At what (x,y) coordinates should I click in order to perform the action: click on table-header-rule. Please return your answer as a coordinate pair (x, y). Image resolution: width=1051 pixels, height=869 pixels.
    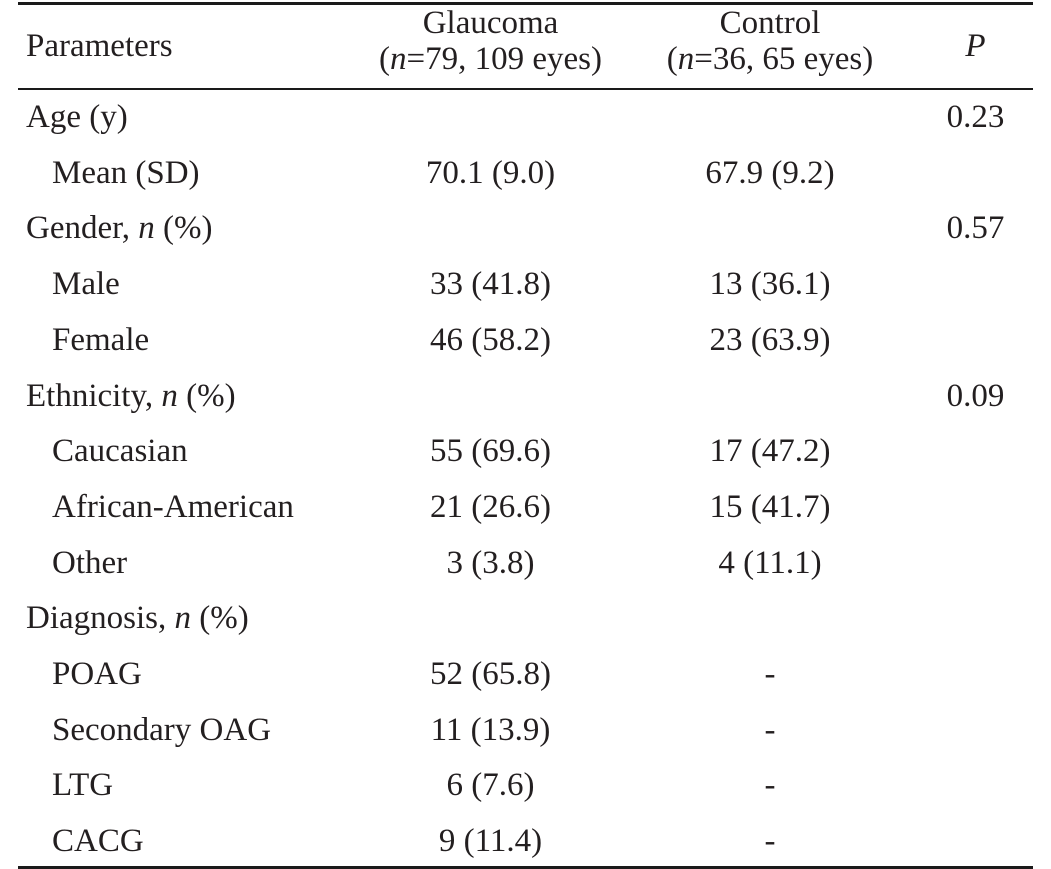
    Looking at the image, I should click on (525, 89).